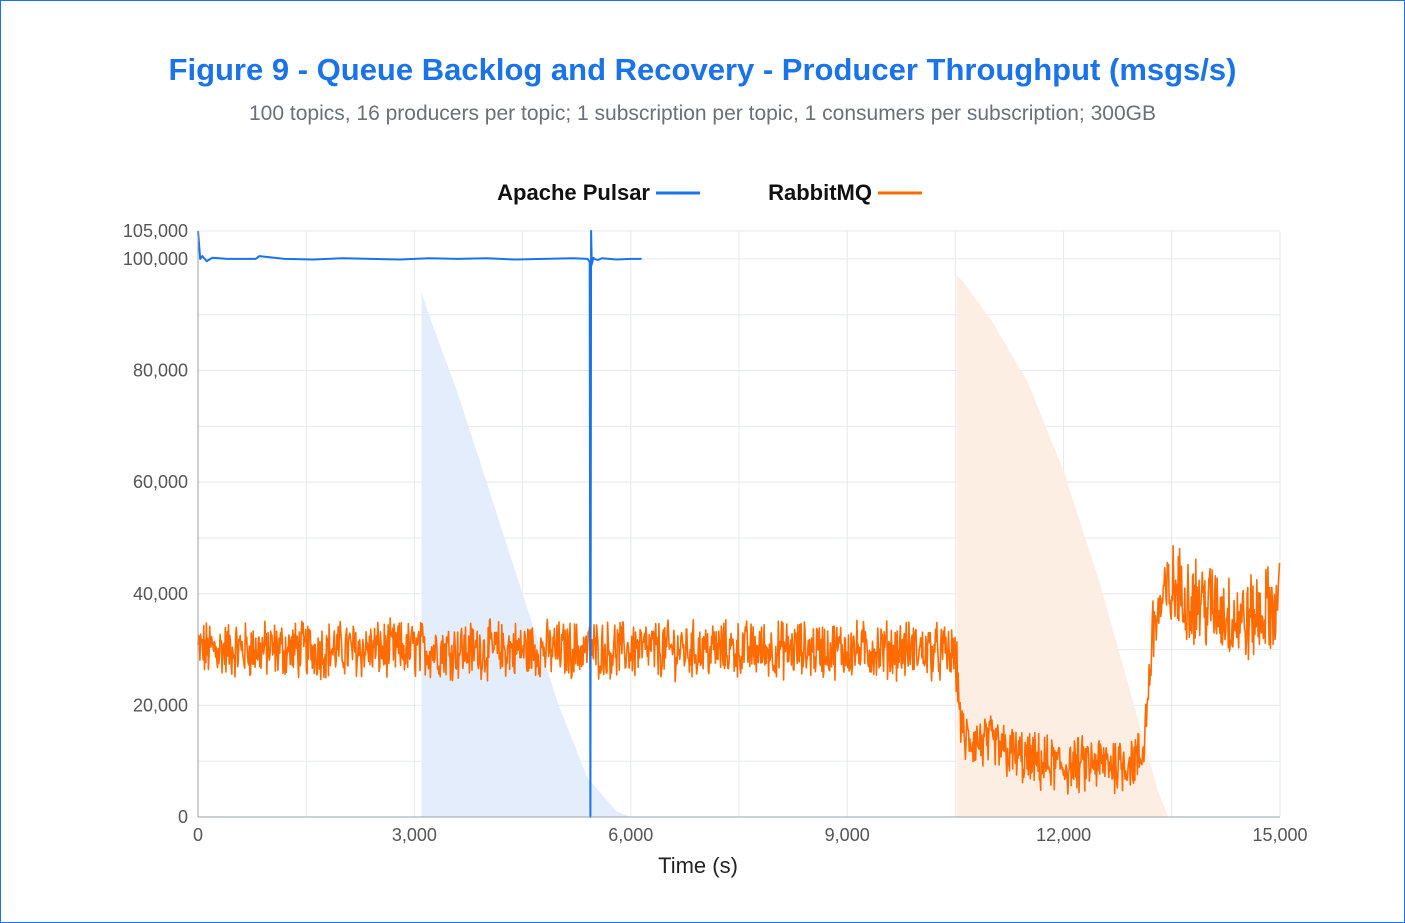 The image size is (1405, 923). Describe the element at coordinates (526, 554) in the screenshot. I see `backlog-area-apache-pulsar` at that location.